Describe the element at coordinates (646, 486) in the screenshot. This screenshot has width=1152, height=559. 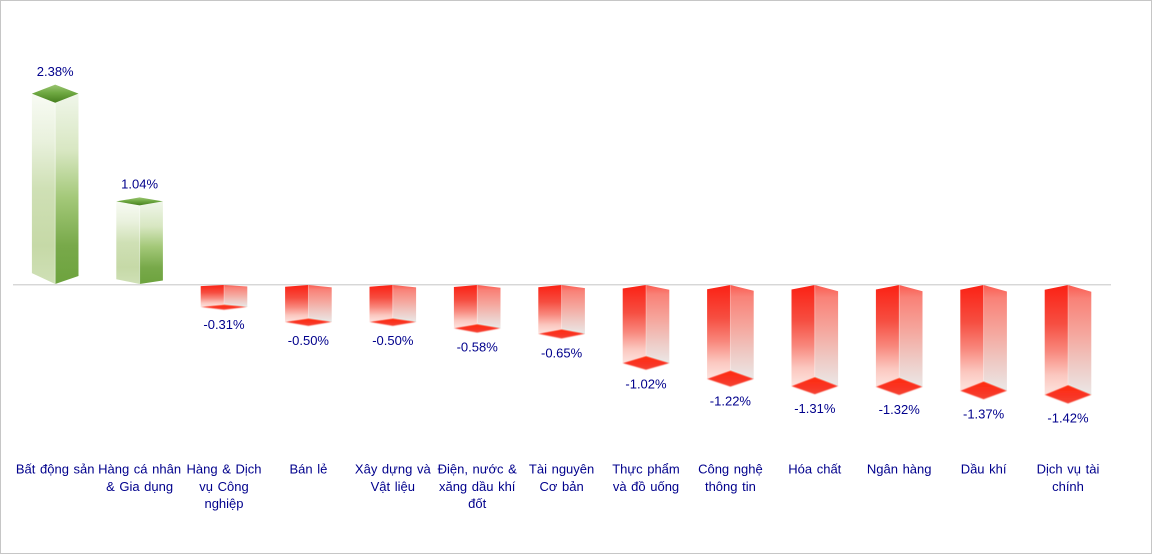
I see `svg-text: và đồ uống` at that location.